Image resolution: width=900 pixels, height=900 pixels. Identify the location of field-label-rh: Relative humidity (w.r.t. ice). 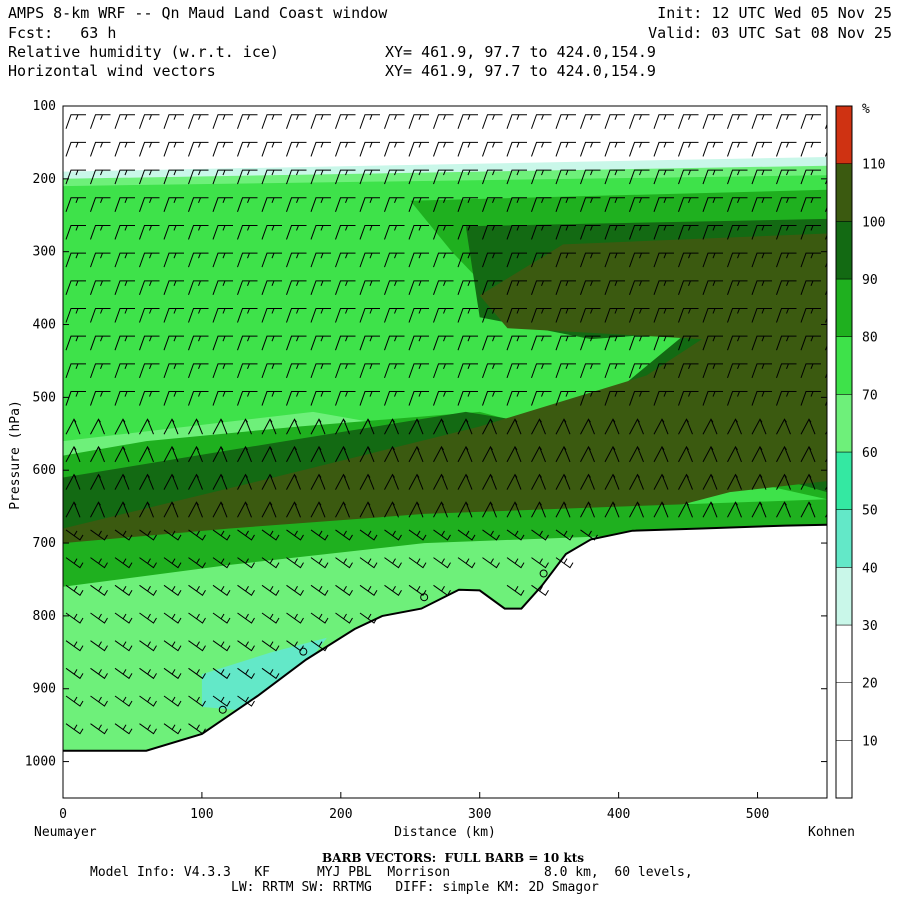
(143, 52).